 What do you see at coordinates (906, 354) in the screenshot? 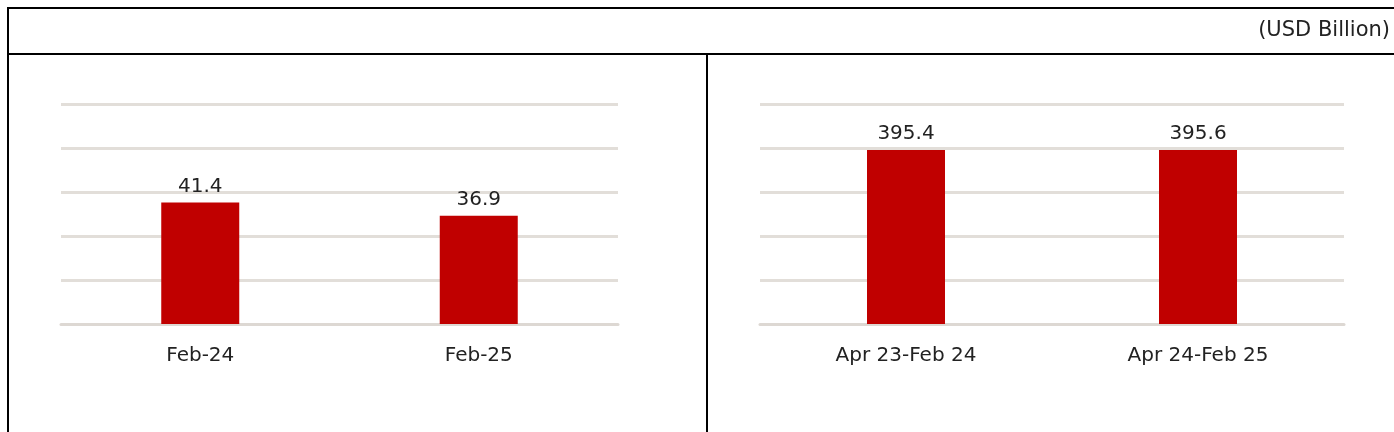
I see `x-tick-label: Apr 23-Feb 24` at bounding box center [906, 354].